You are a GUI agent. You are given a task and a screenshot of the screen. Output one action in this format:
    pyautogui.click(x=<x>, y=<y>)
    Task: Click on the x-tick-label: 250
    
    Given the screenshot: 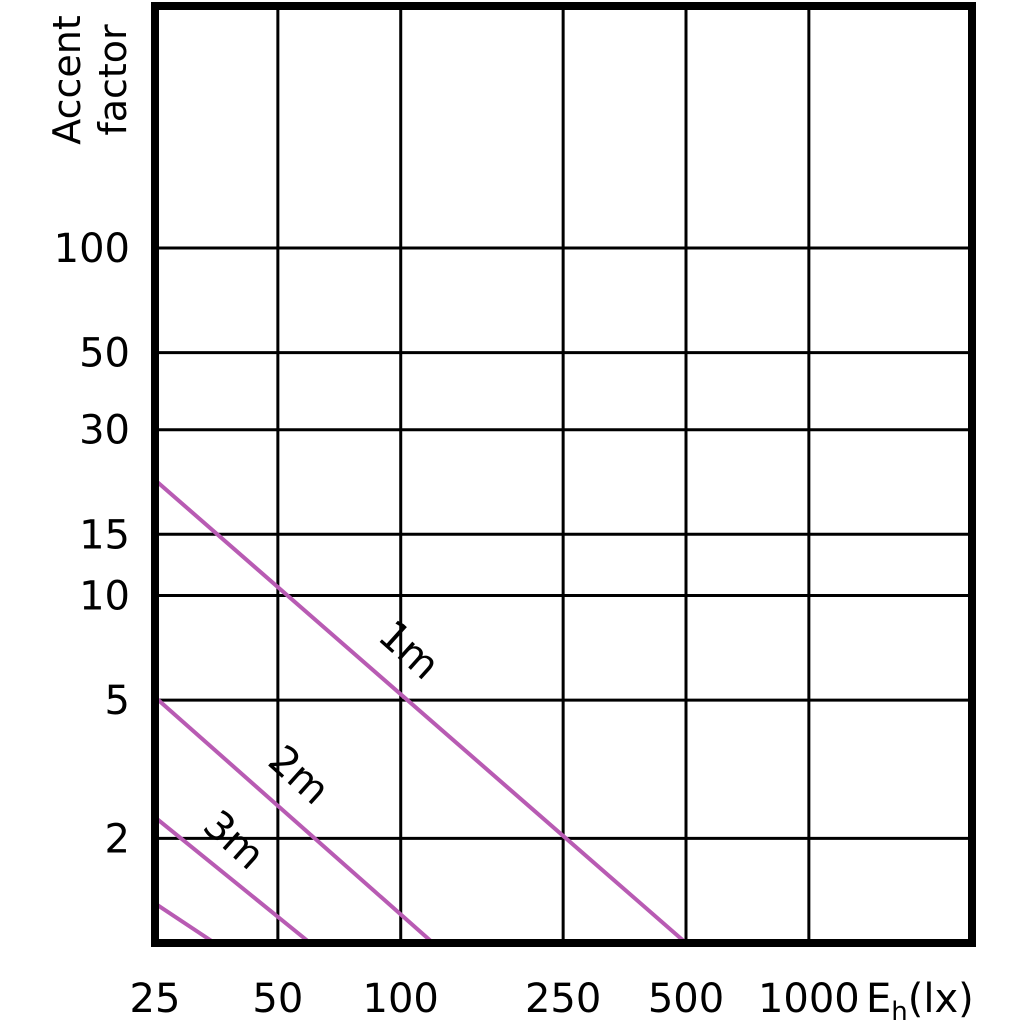 What is the action you would take?
    pyautogui.click(x=563, y=999)
    